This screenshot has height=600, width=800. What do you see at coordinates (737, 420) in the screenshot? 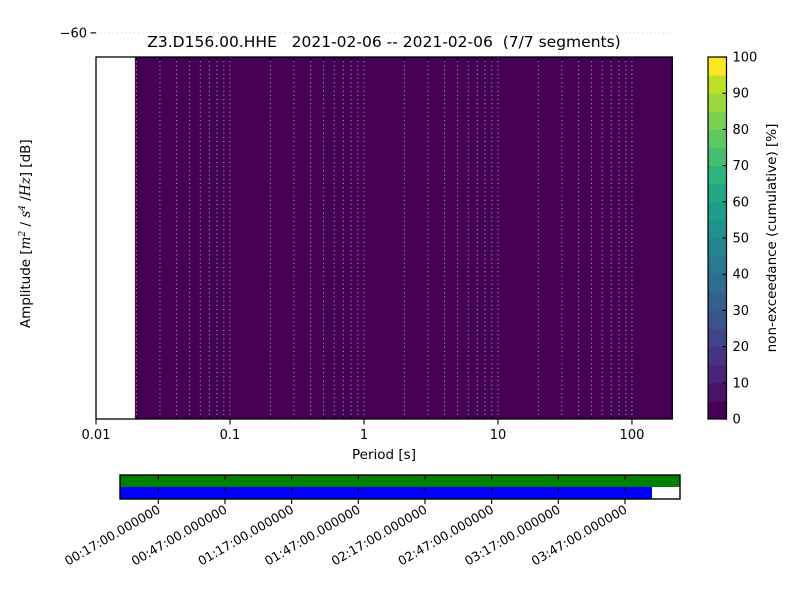
I see `colorbar-tick-label: 0` at bounding box center [737, 420].